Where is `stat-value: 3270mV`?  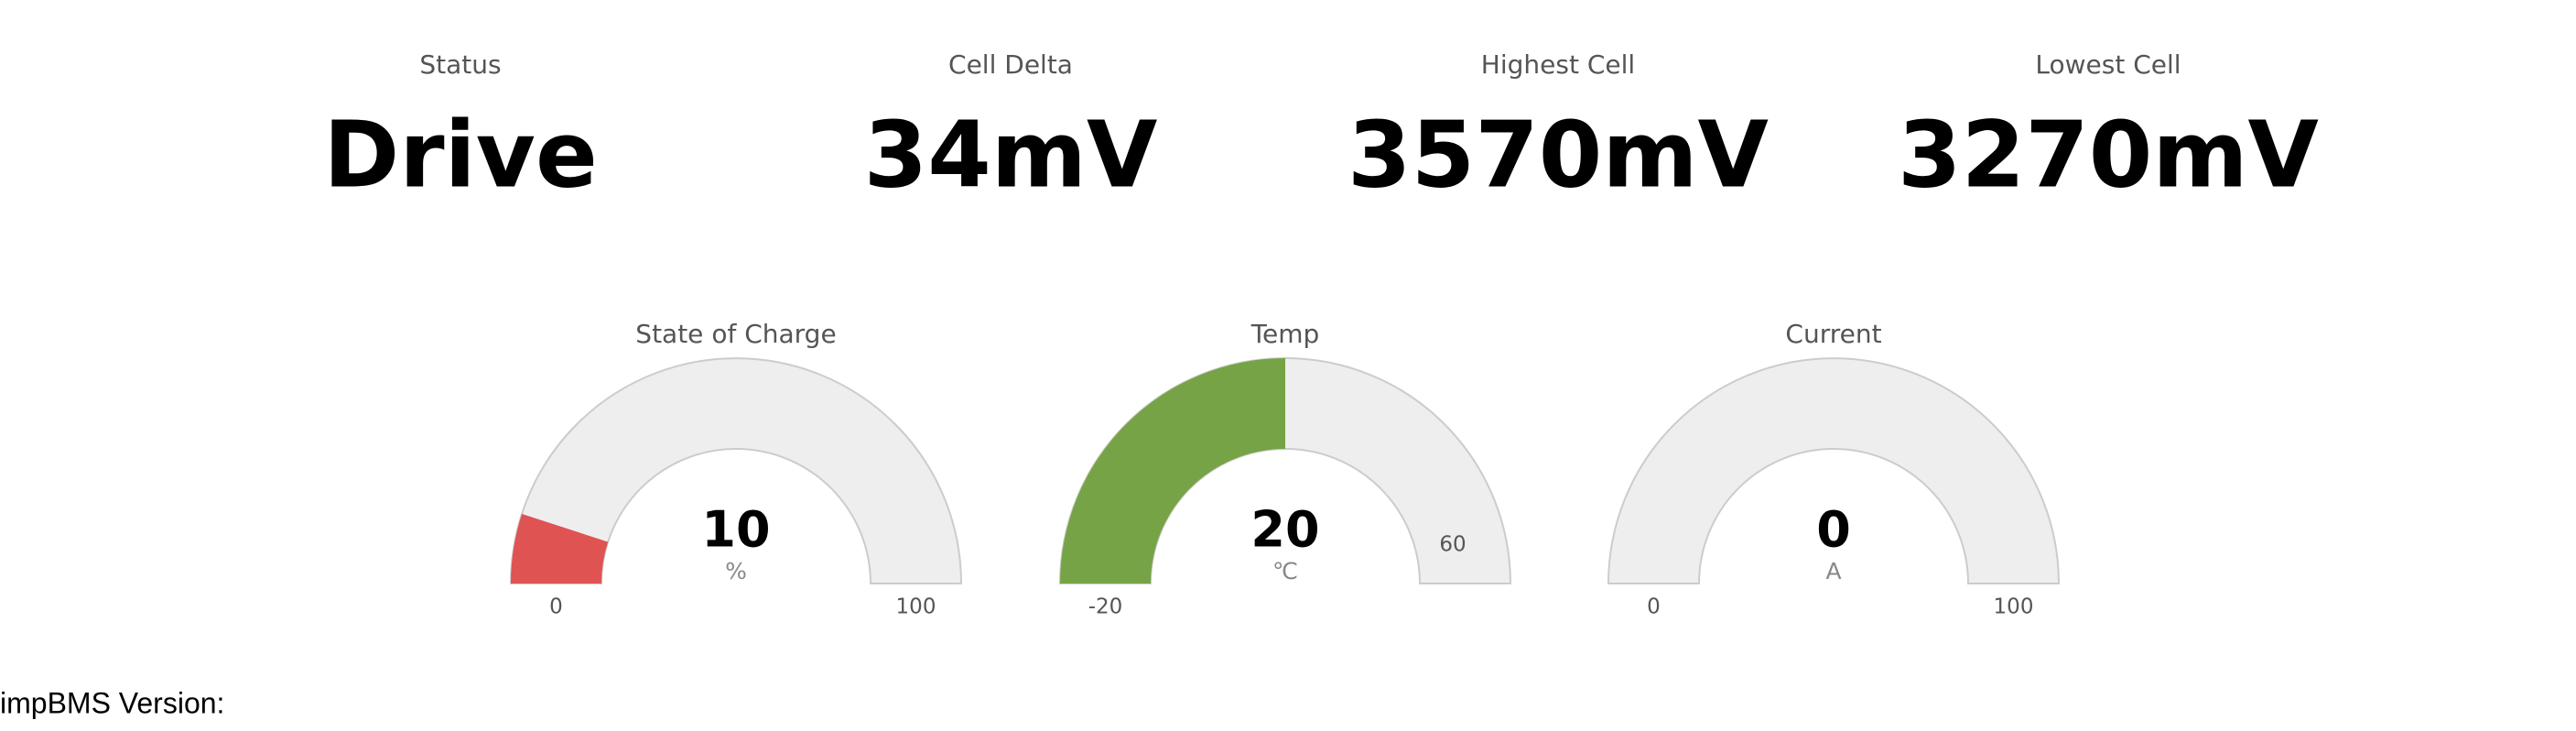
stat-value: 3270mV is located at coordinates (2109, 154).